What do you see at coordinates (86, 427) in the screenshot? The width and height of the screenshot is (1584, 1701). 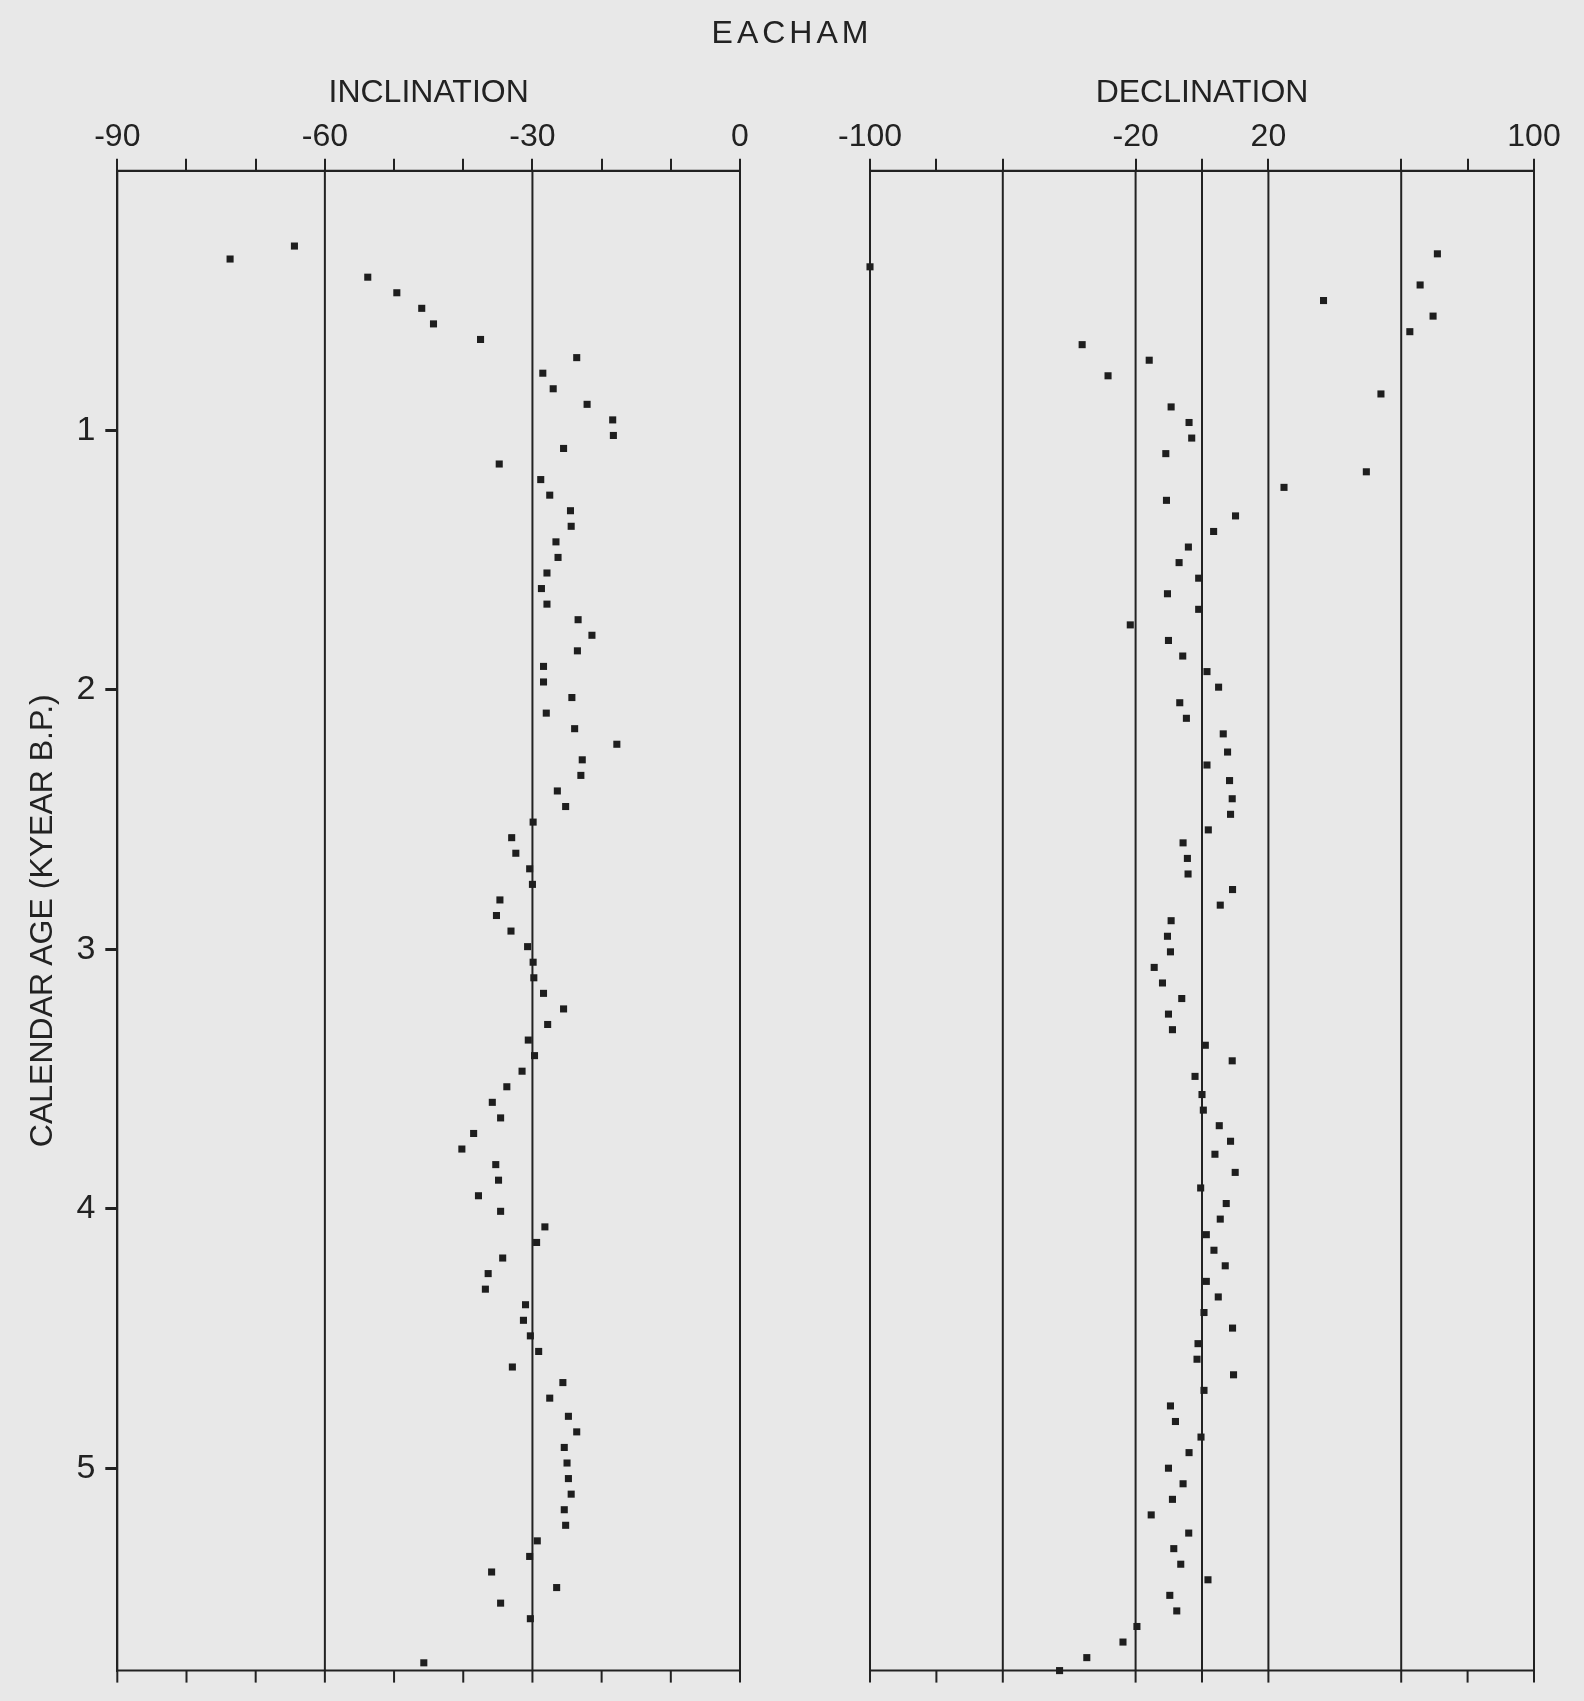 I see `y-tick-label: 1` at bounding box center [86, 427].